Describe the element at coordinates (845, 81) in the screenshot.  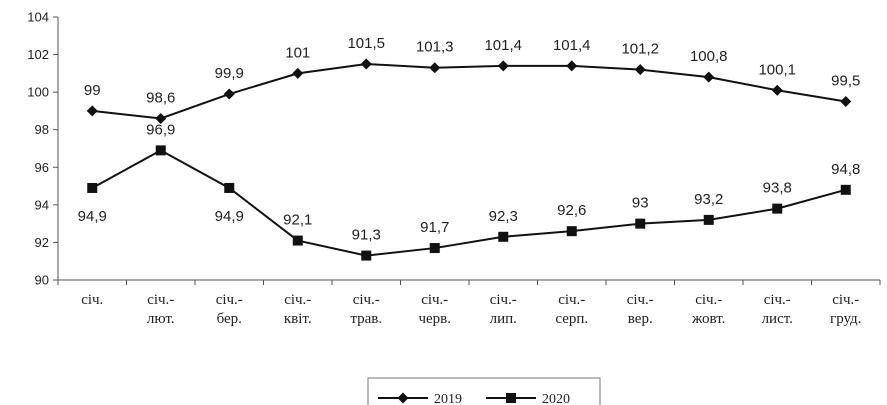
I see `data-label-2019: 99,5` at that location.